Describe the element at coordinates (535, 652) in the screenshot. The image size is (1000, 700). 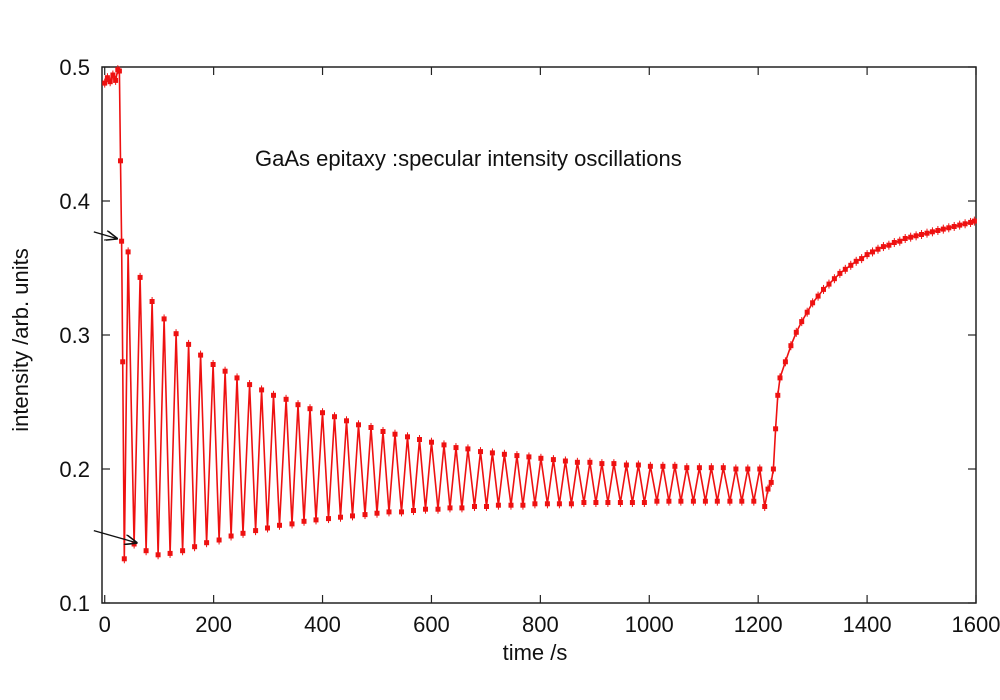
I see `x-axis-label: time /s` at that location.